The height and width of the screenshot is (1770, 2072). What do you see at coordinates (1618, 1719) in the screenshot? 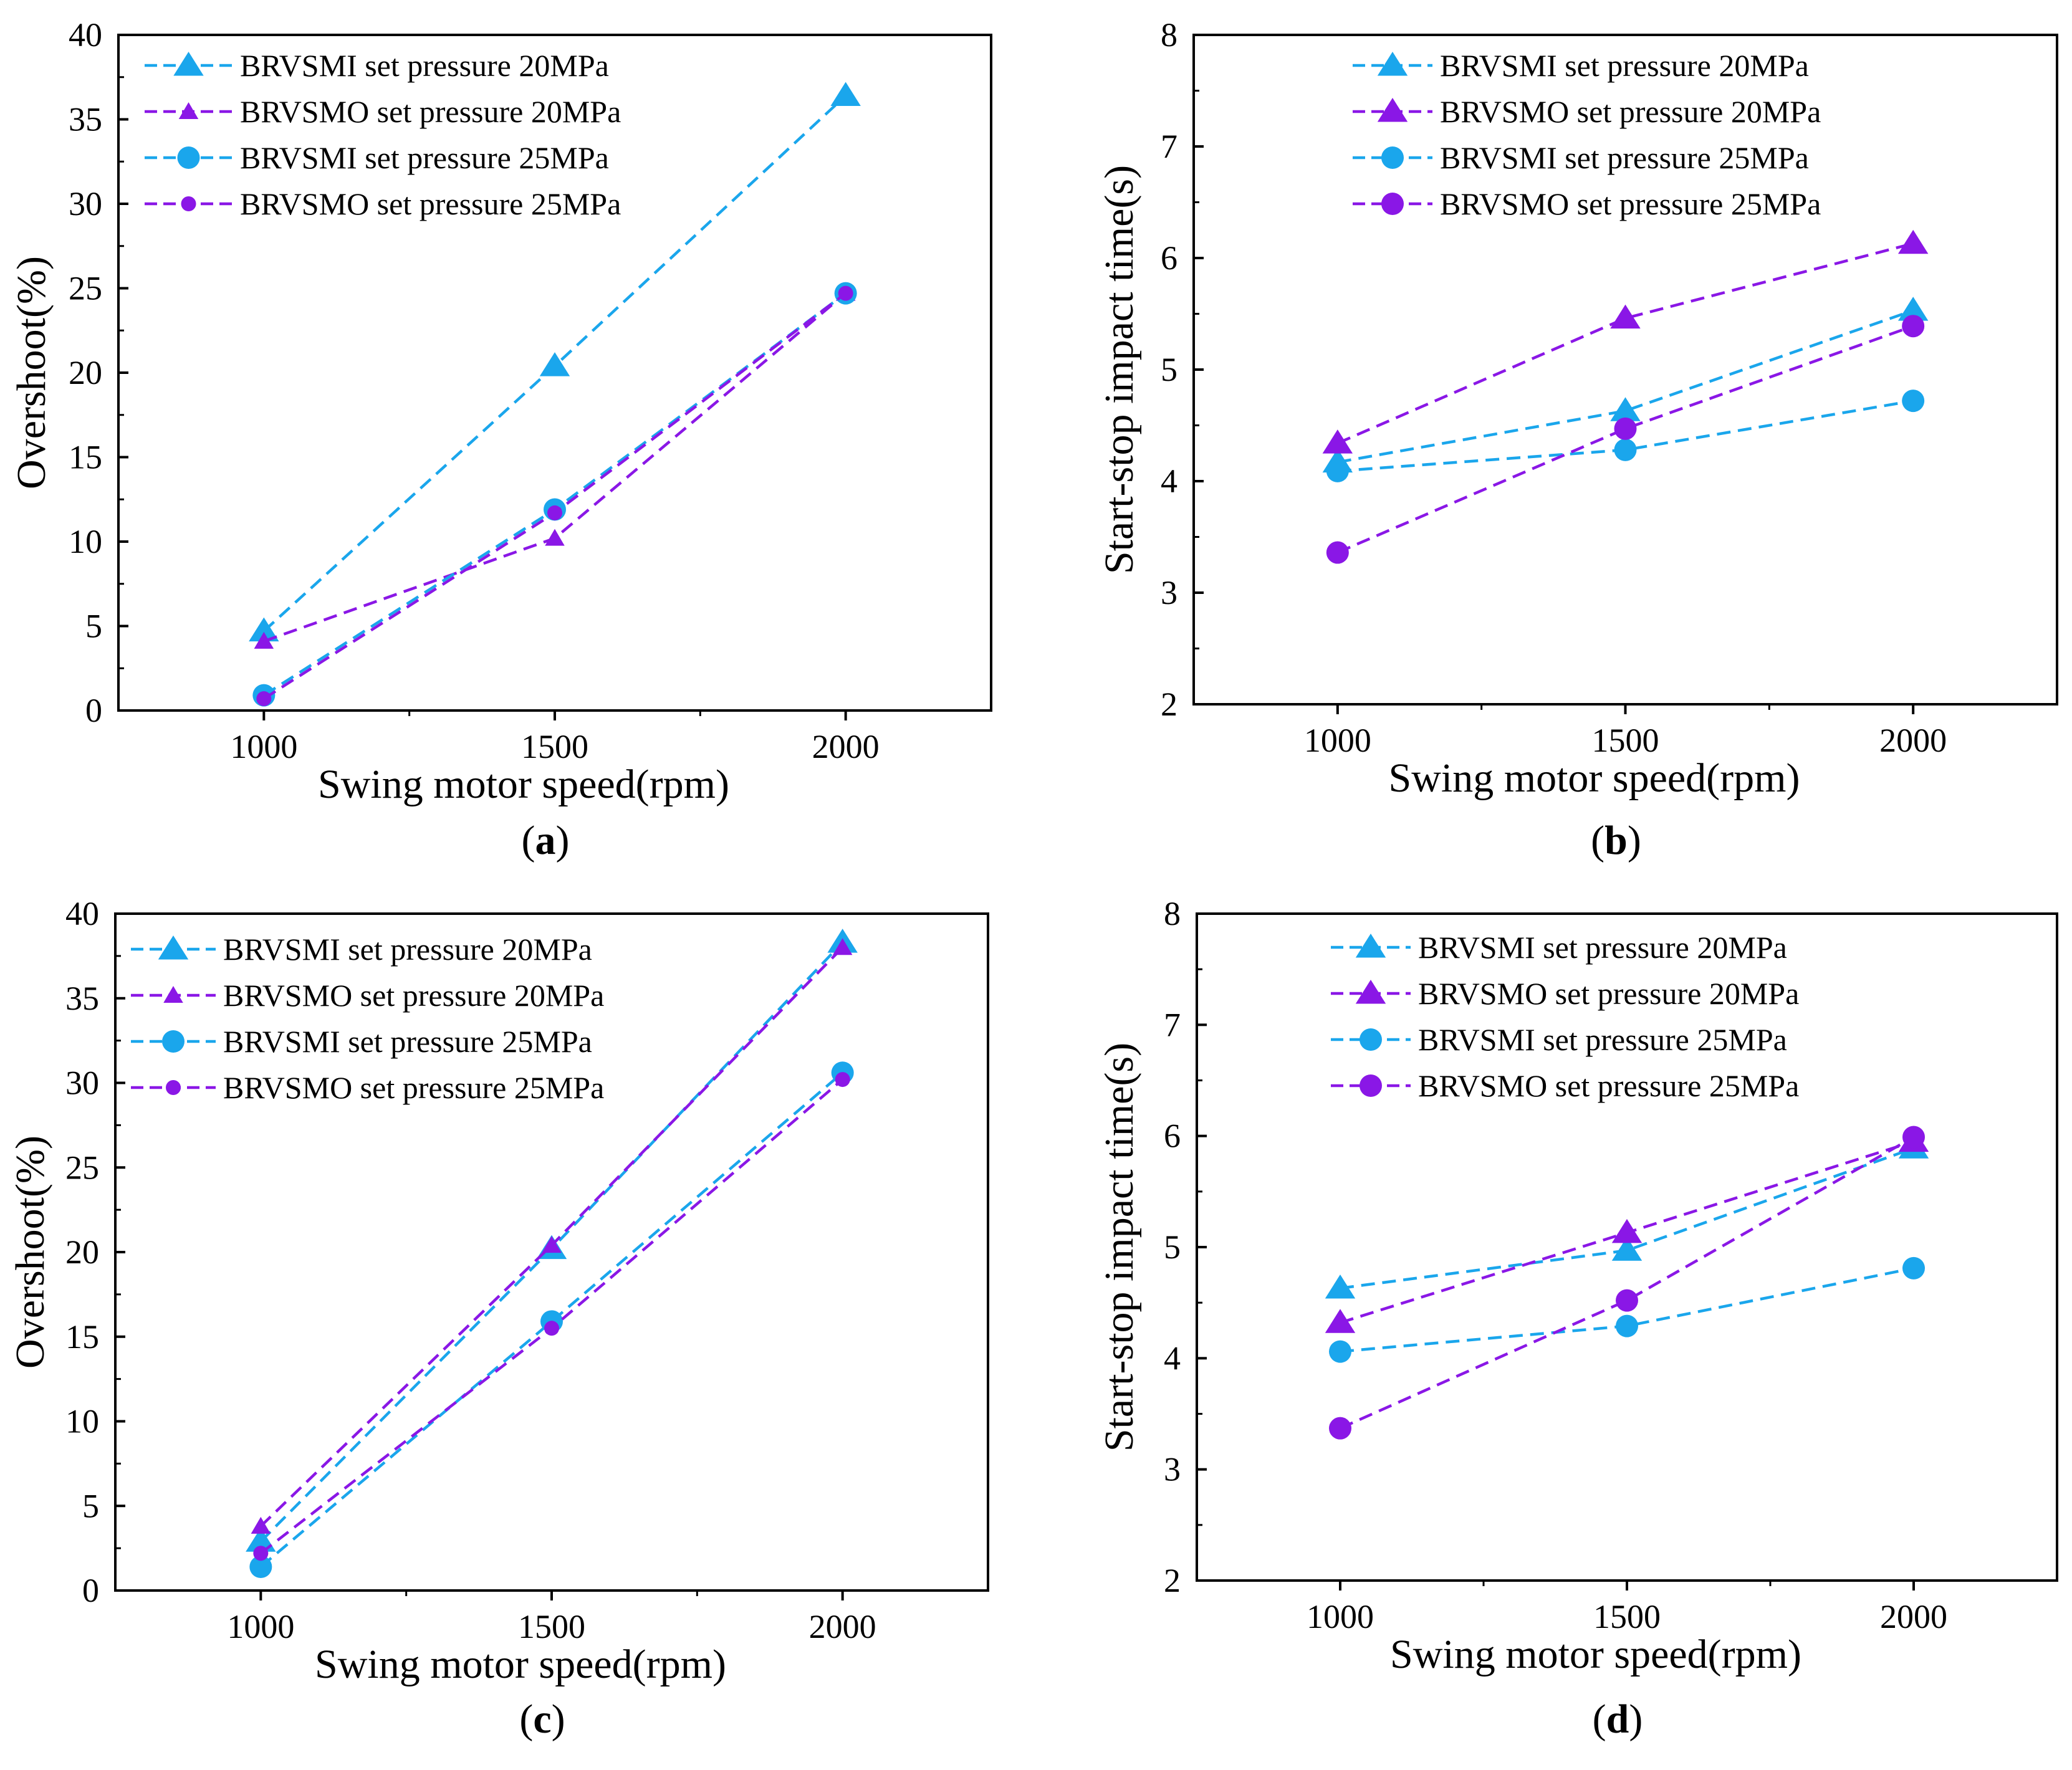
I see `panel-label: (d)` at bounding box center [1618, 1719].